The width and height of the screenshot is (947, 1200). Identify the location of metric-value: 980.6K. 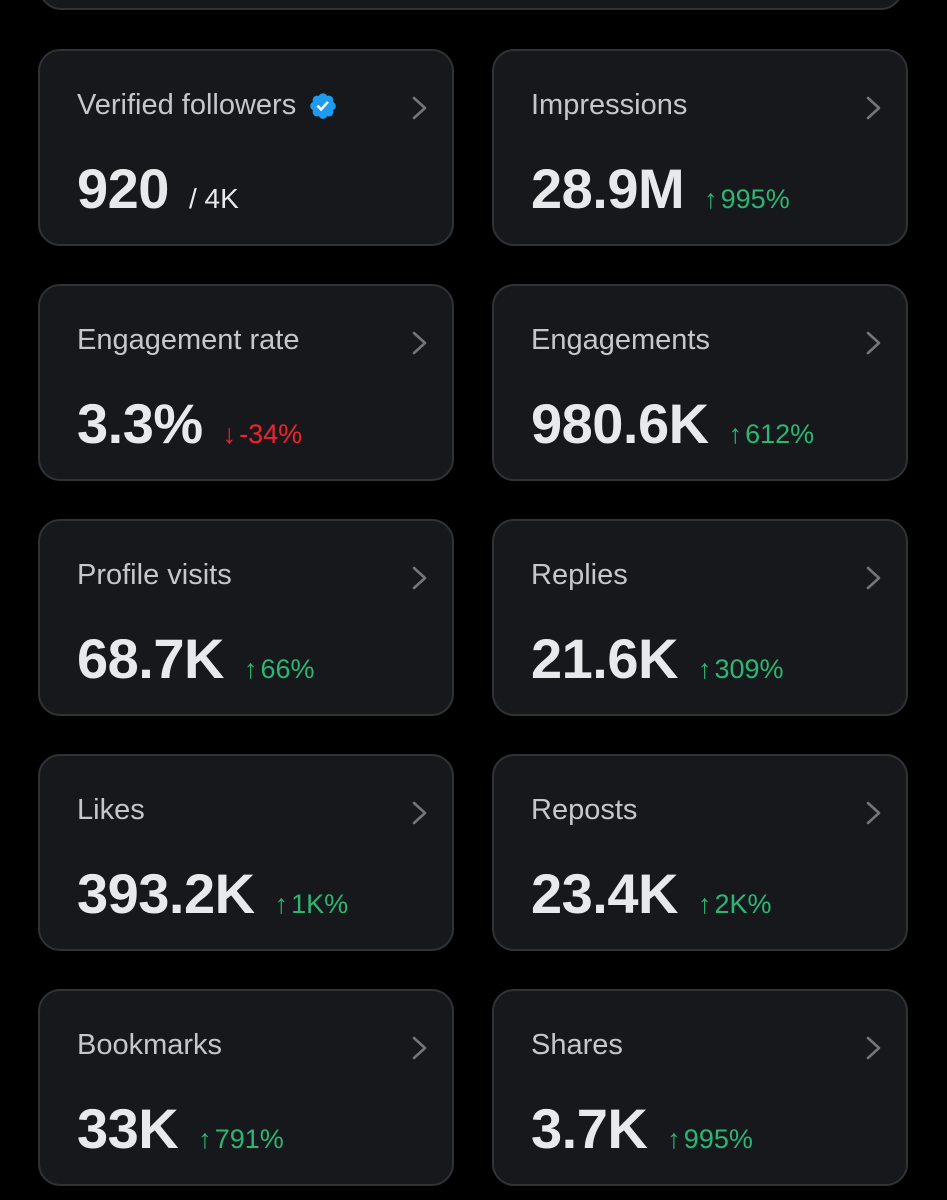
(620, 423).